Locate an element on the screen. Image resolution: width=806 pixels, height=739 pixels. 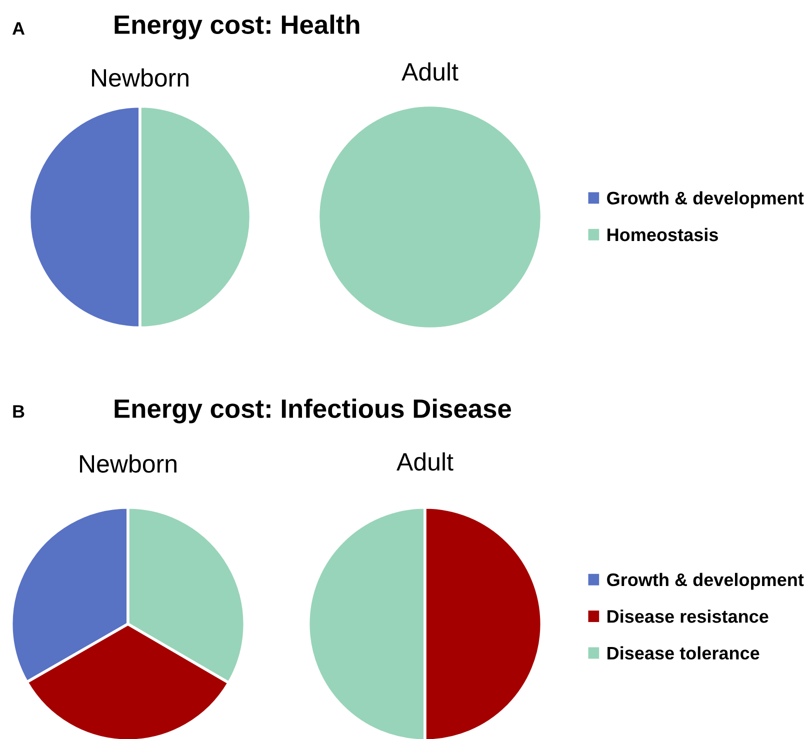
text: Energy cost: Health is located at coordinates (237, 27).